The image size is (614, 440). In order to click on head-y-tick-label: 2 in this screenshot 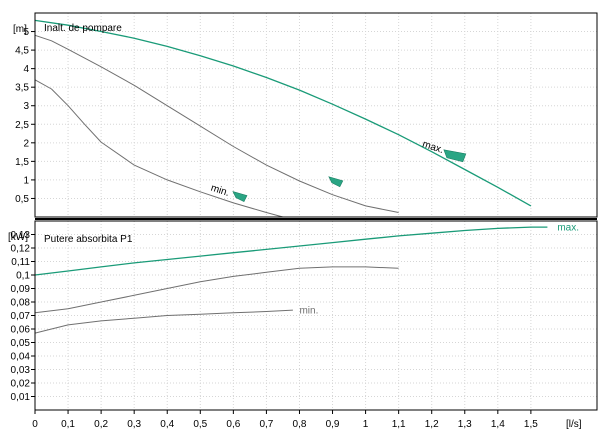, I will do `click(26, 143)`.